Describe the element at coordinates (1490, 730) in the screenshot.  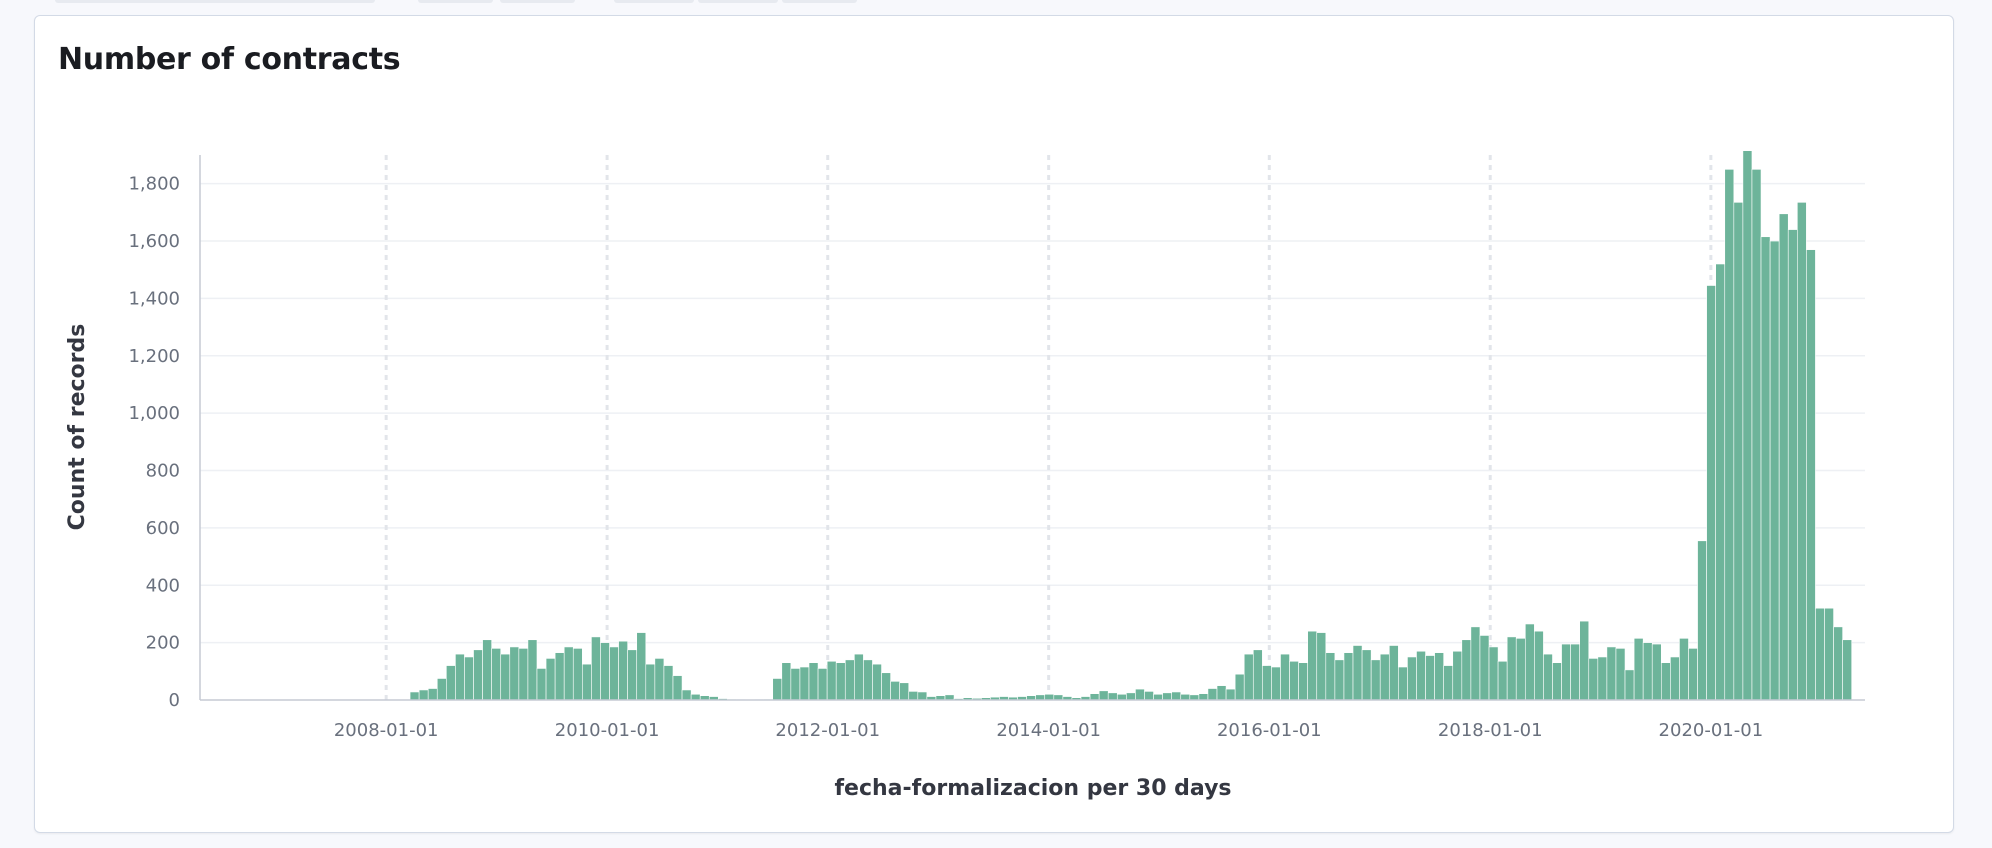
I see `x-tick-label: 2018-01-01` at that location.